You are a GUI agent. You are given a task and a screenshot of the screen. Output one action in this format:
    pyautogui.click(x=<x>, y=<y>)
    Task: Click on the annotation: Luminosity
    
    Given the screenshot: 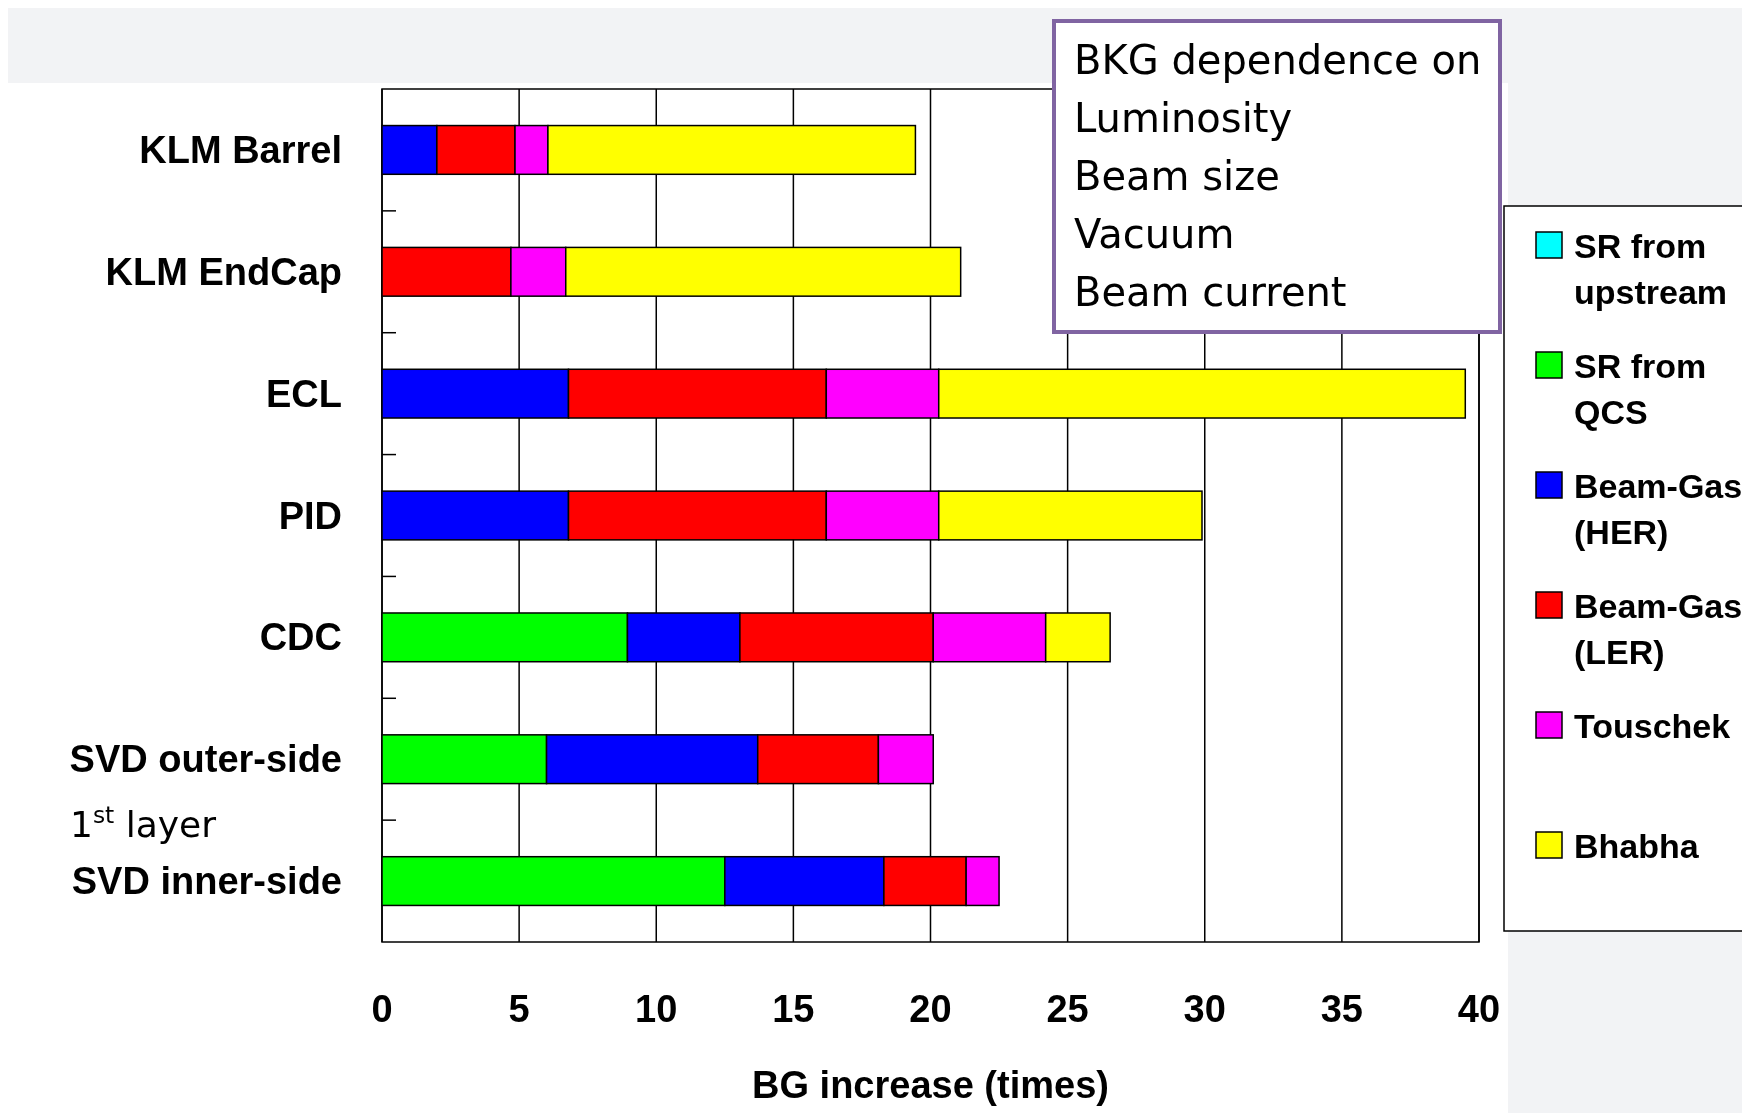 What is the action you would take?
    pyautogui.click(x=1183, y=118)
    